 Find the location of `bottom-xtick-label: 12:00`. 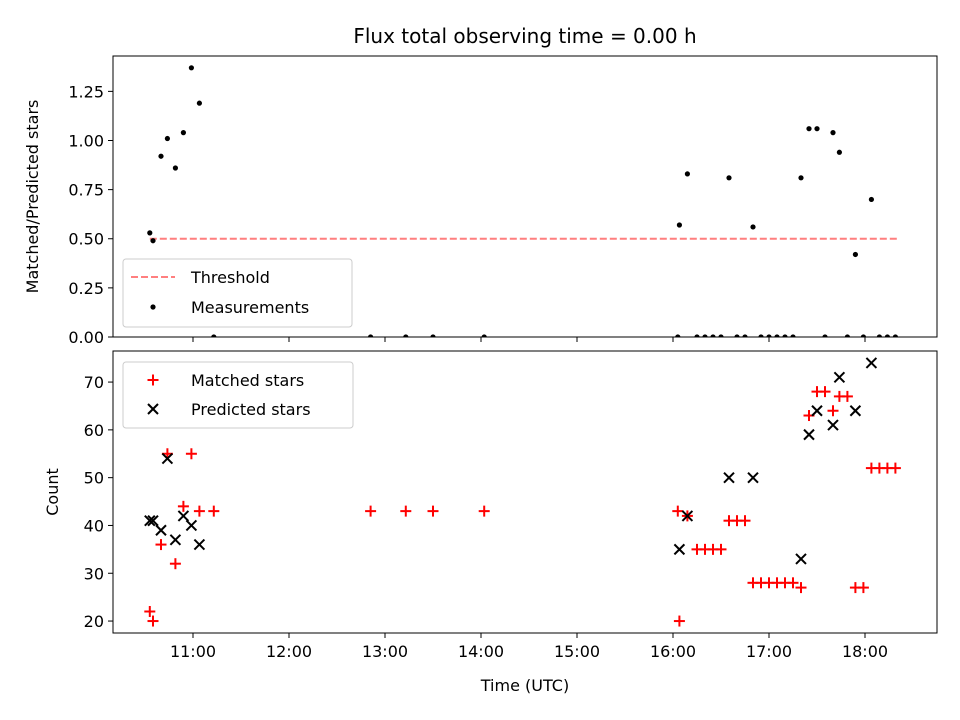

bottom-xtick-label: 12:00 is located at coordinates (289, 651).